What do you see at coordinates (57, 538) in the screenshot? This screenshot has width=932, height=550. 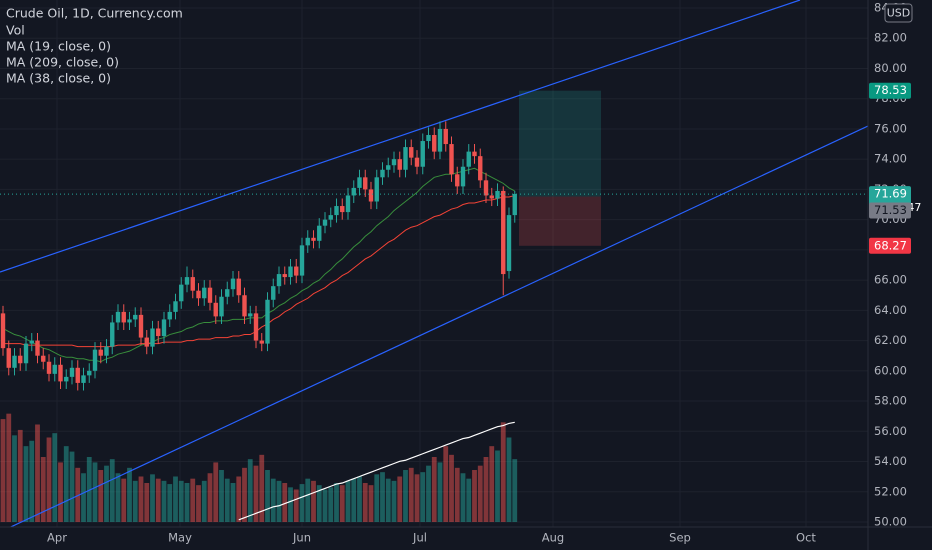 I see `x-tick-label: Apr` at bounding box center [57, 538].